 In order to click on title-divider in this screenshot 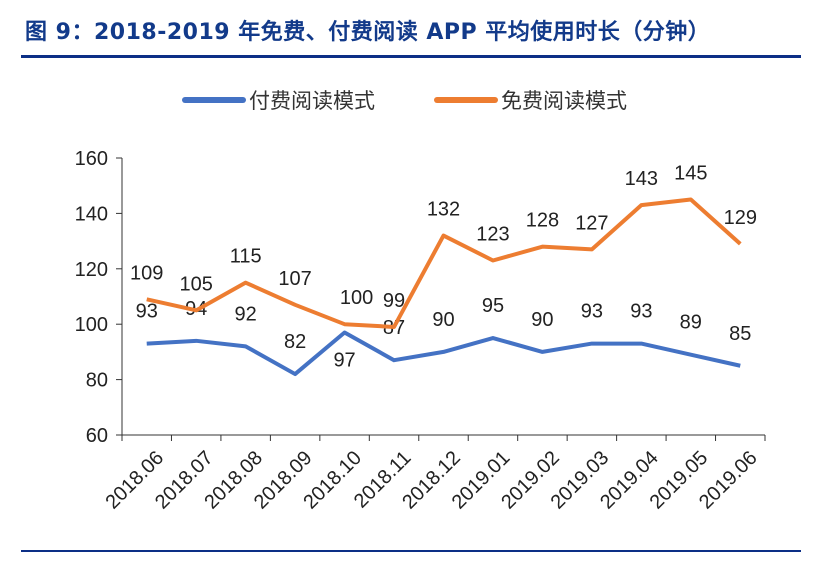, I will do `click(411, 56)`.